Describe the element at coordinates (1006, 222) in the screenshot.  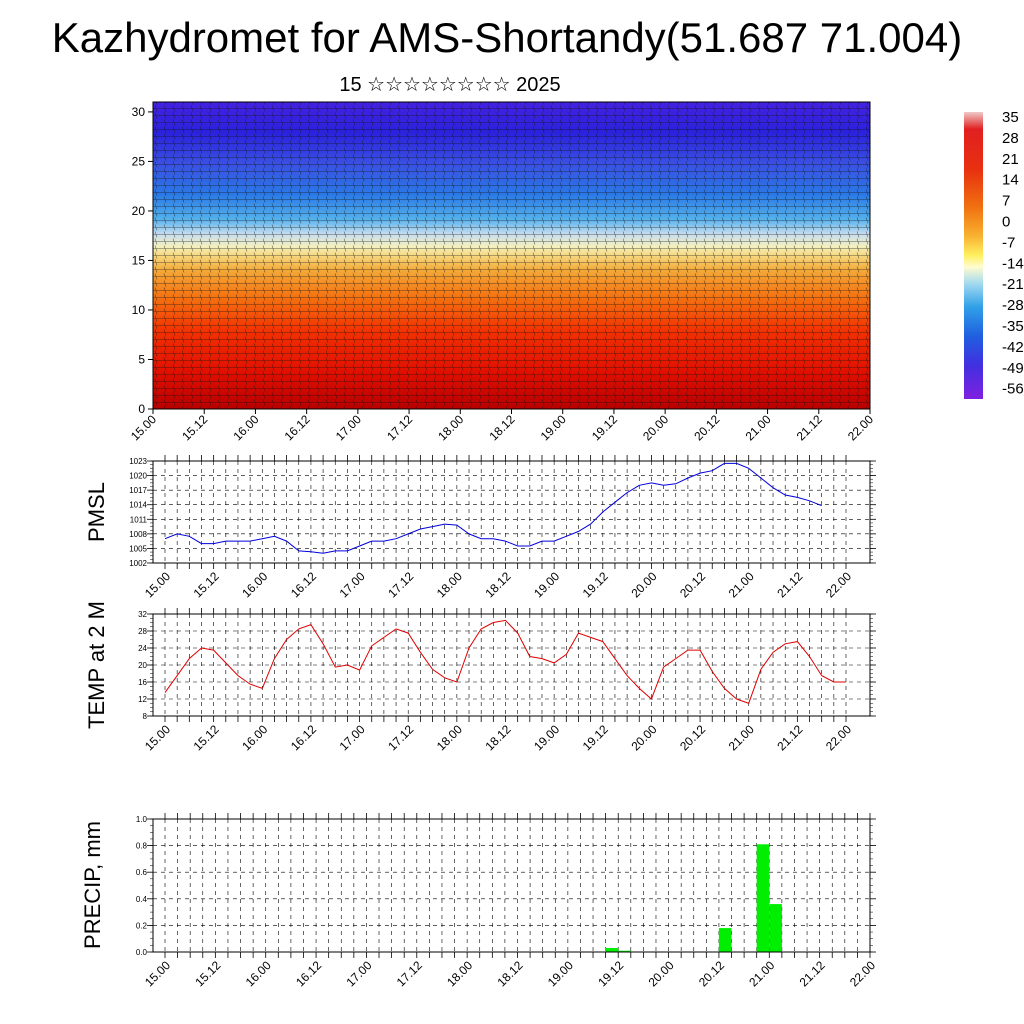
I see `colorbar-label: 0` at that location.